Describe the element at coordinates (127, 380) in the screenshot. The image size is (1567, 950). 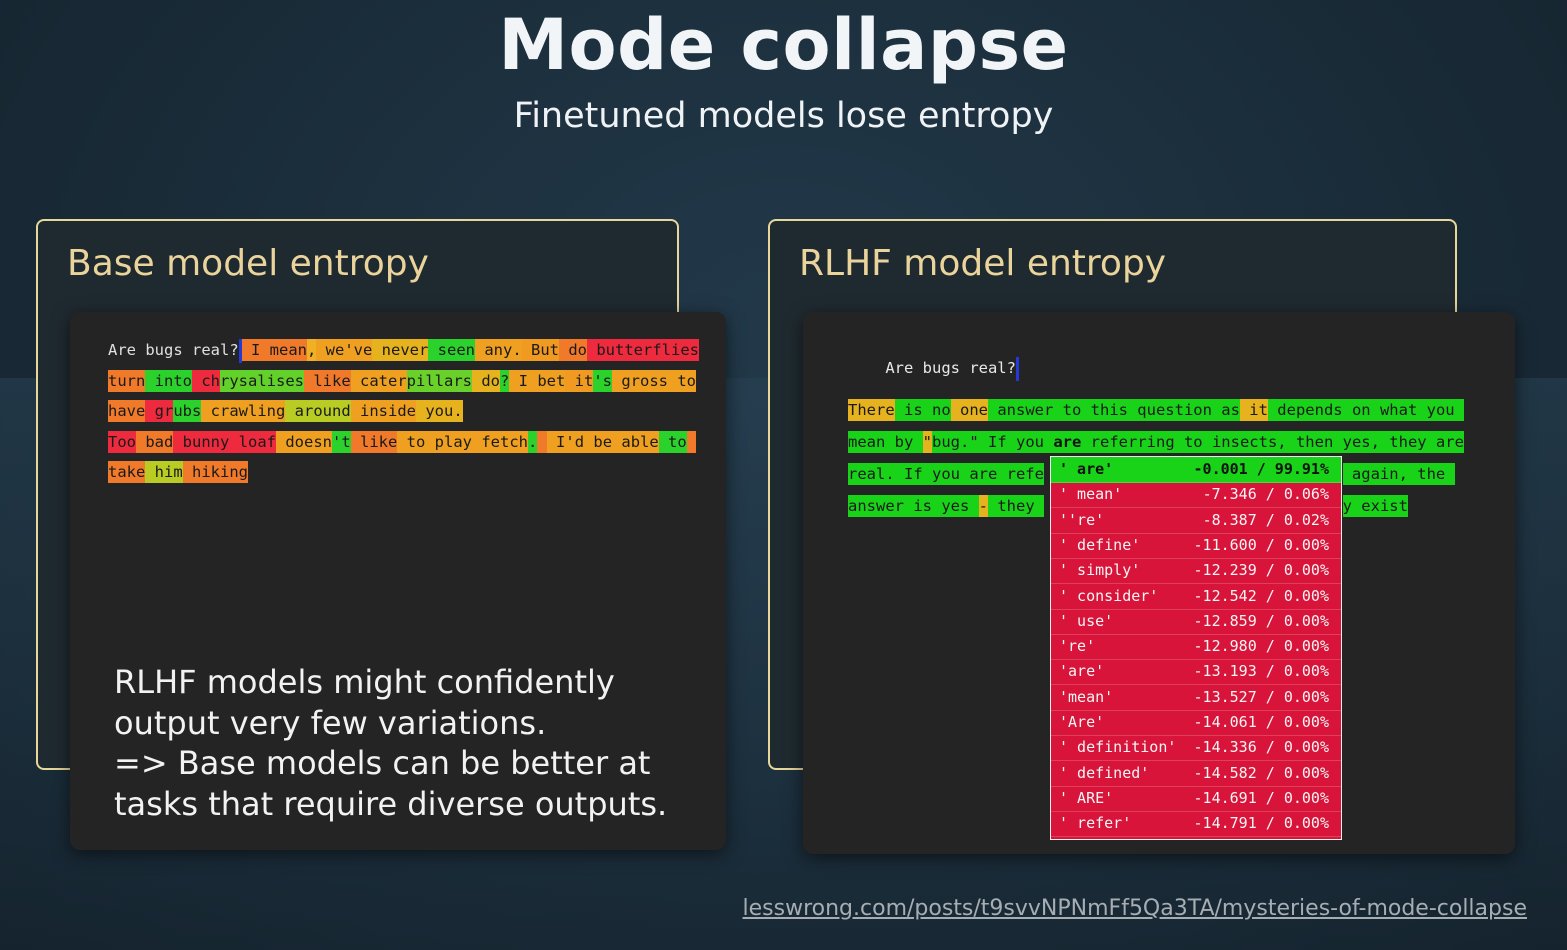
I see `token: turn` at that location.